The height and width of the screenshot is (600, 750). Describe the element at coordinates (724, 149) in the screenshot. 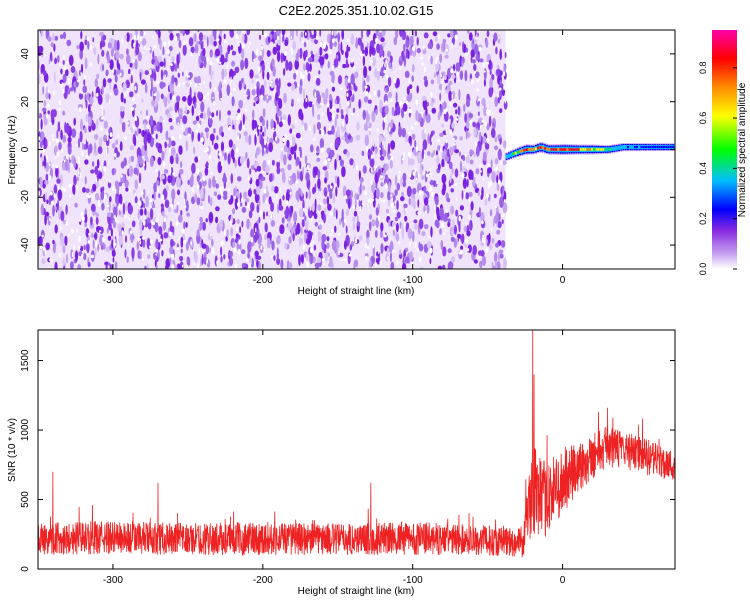

I see `colorbar-gradient` at that location.